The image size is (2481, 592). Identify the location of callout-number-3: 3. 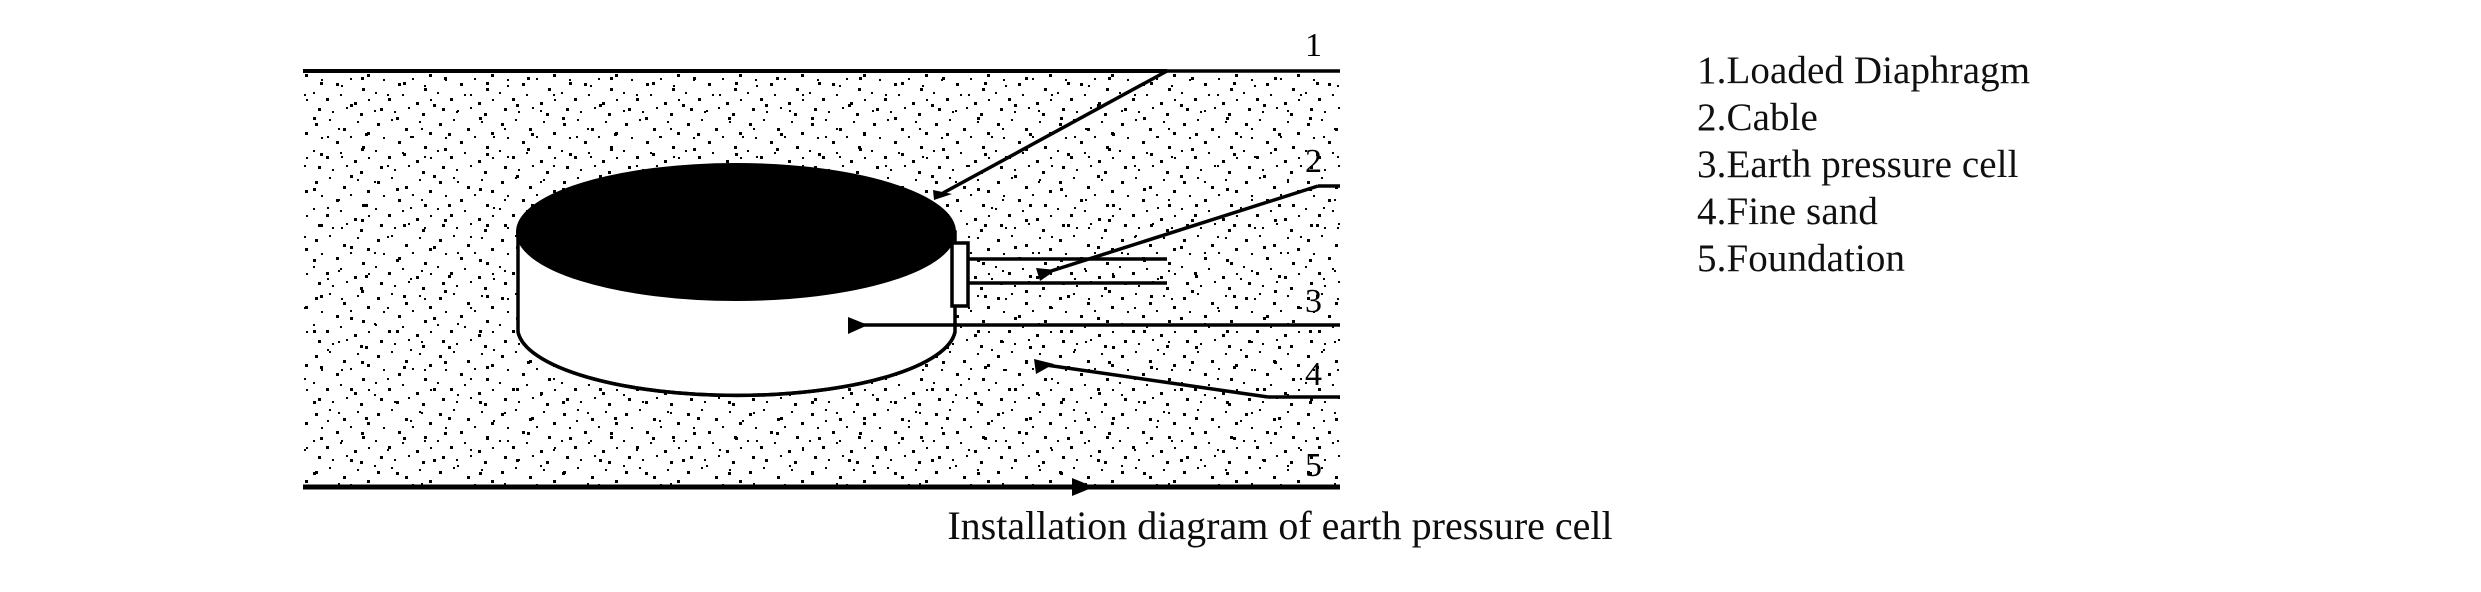
(1313, 301).